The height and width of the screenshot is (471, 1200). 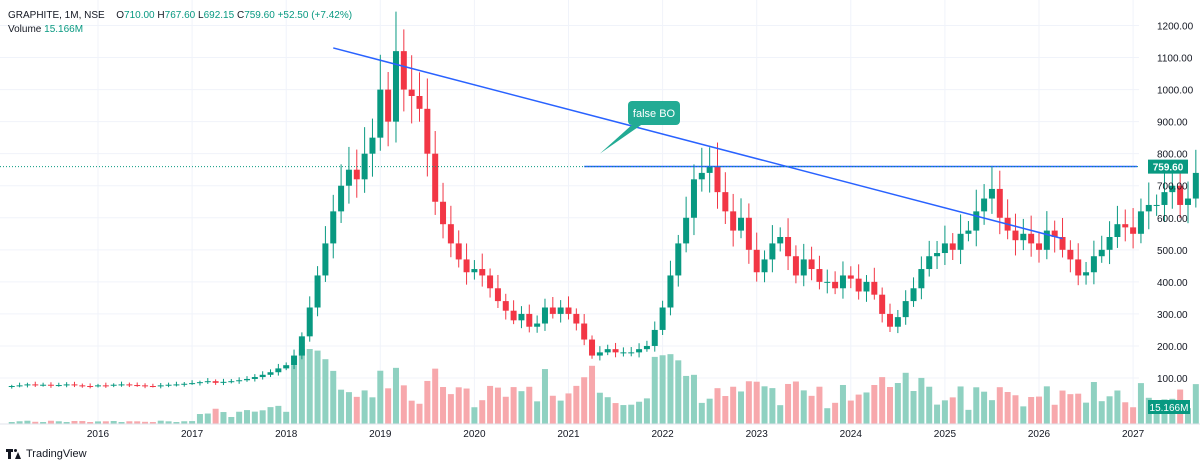 What do you see at coordinates (315, 15) in the screenshot?
I see `change-value: +52.50 (+7.42%)` at bounding box center [315, 15].